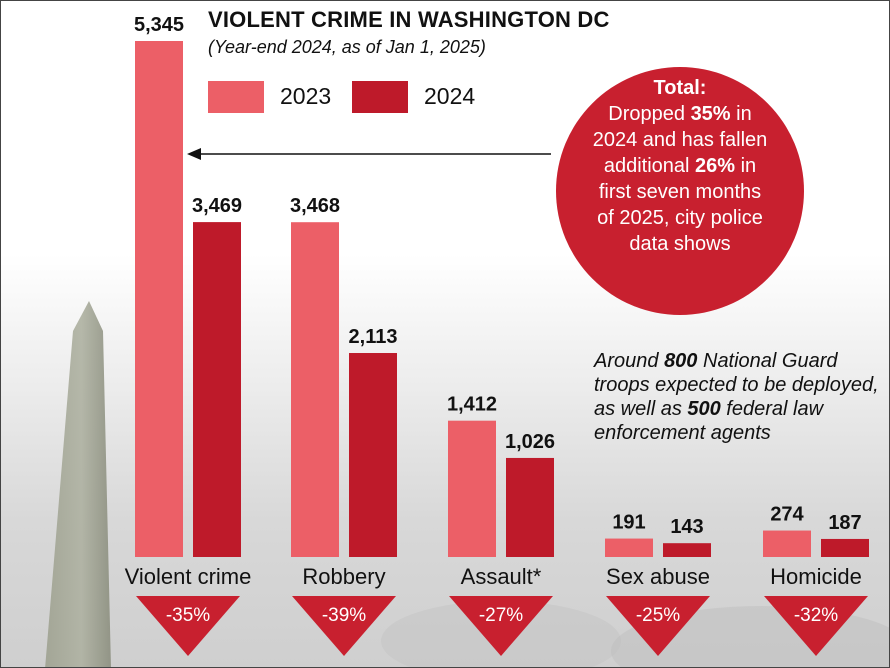  What do you see at coordinates (628, 523) in the screenshot?
I see `data-label-2023-4: 191` at bounding box center [628, 523].